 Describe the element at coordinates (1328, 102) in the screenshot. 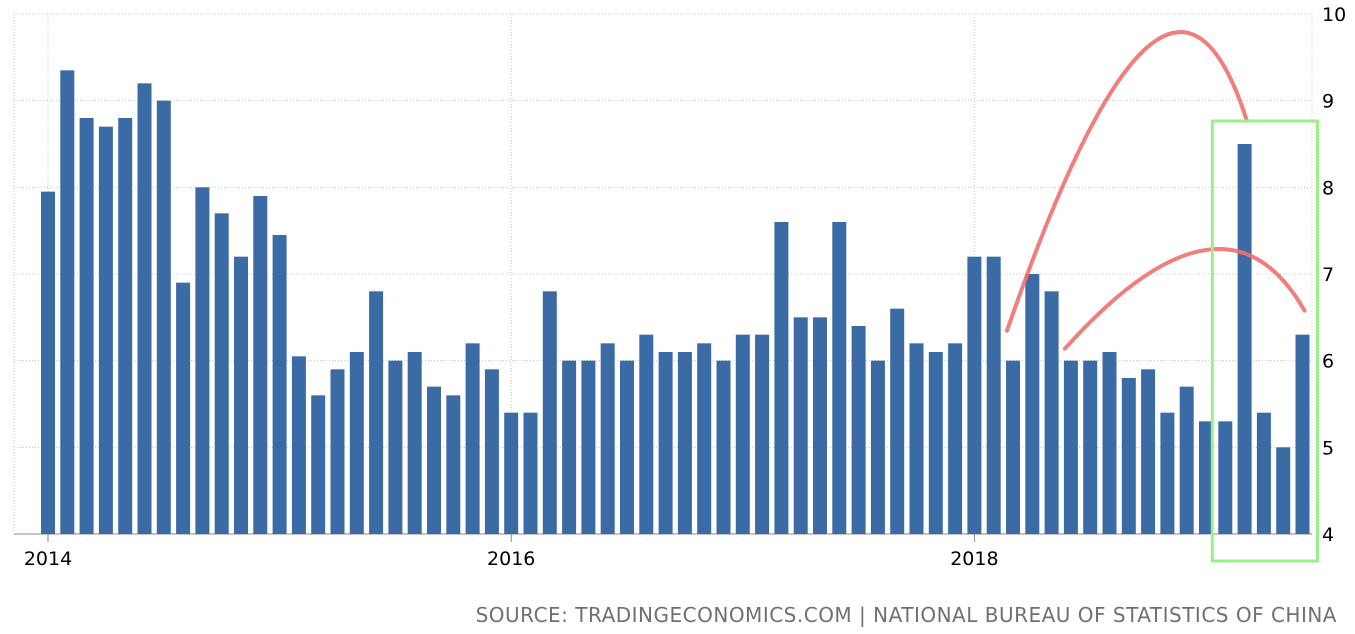

I see `y-tick-label: 9` at that location.